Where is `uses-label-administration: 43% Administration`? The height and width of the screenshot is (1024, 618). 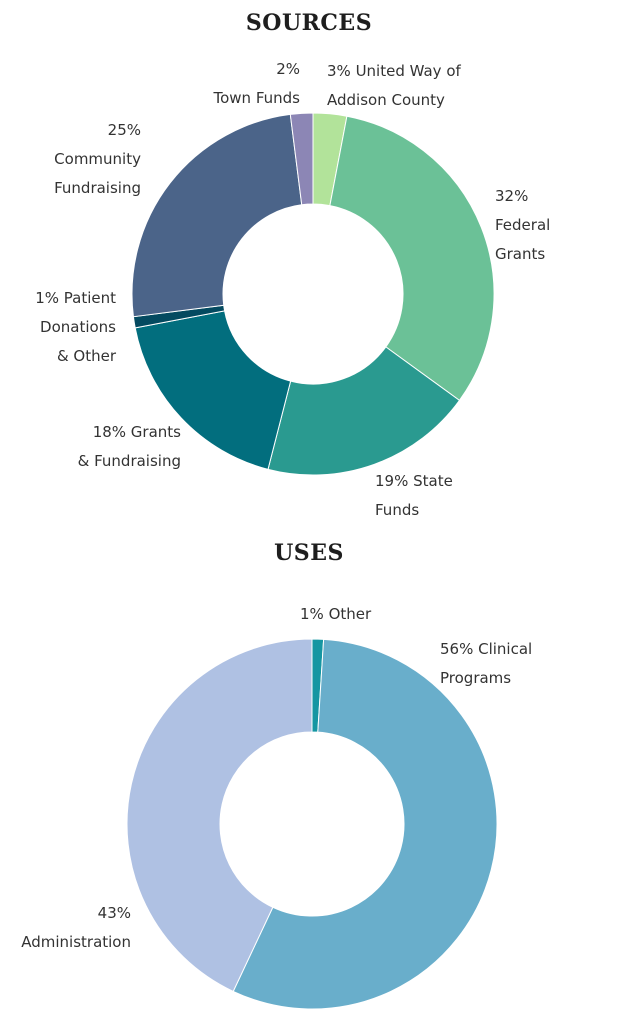 uses-label-administration: 43% Administration is located at coordinates (76, 927).